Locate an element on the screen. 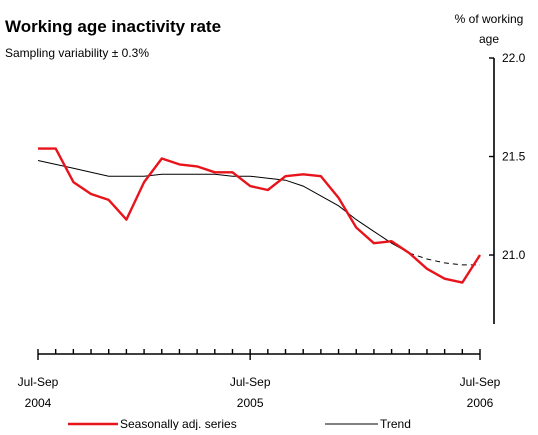  legend-label-seasonally-adjusted: Seasonally adj. series is located at coordinates (178, 423).